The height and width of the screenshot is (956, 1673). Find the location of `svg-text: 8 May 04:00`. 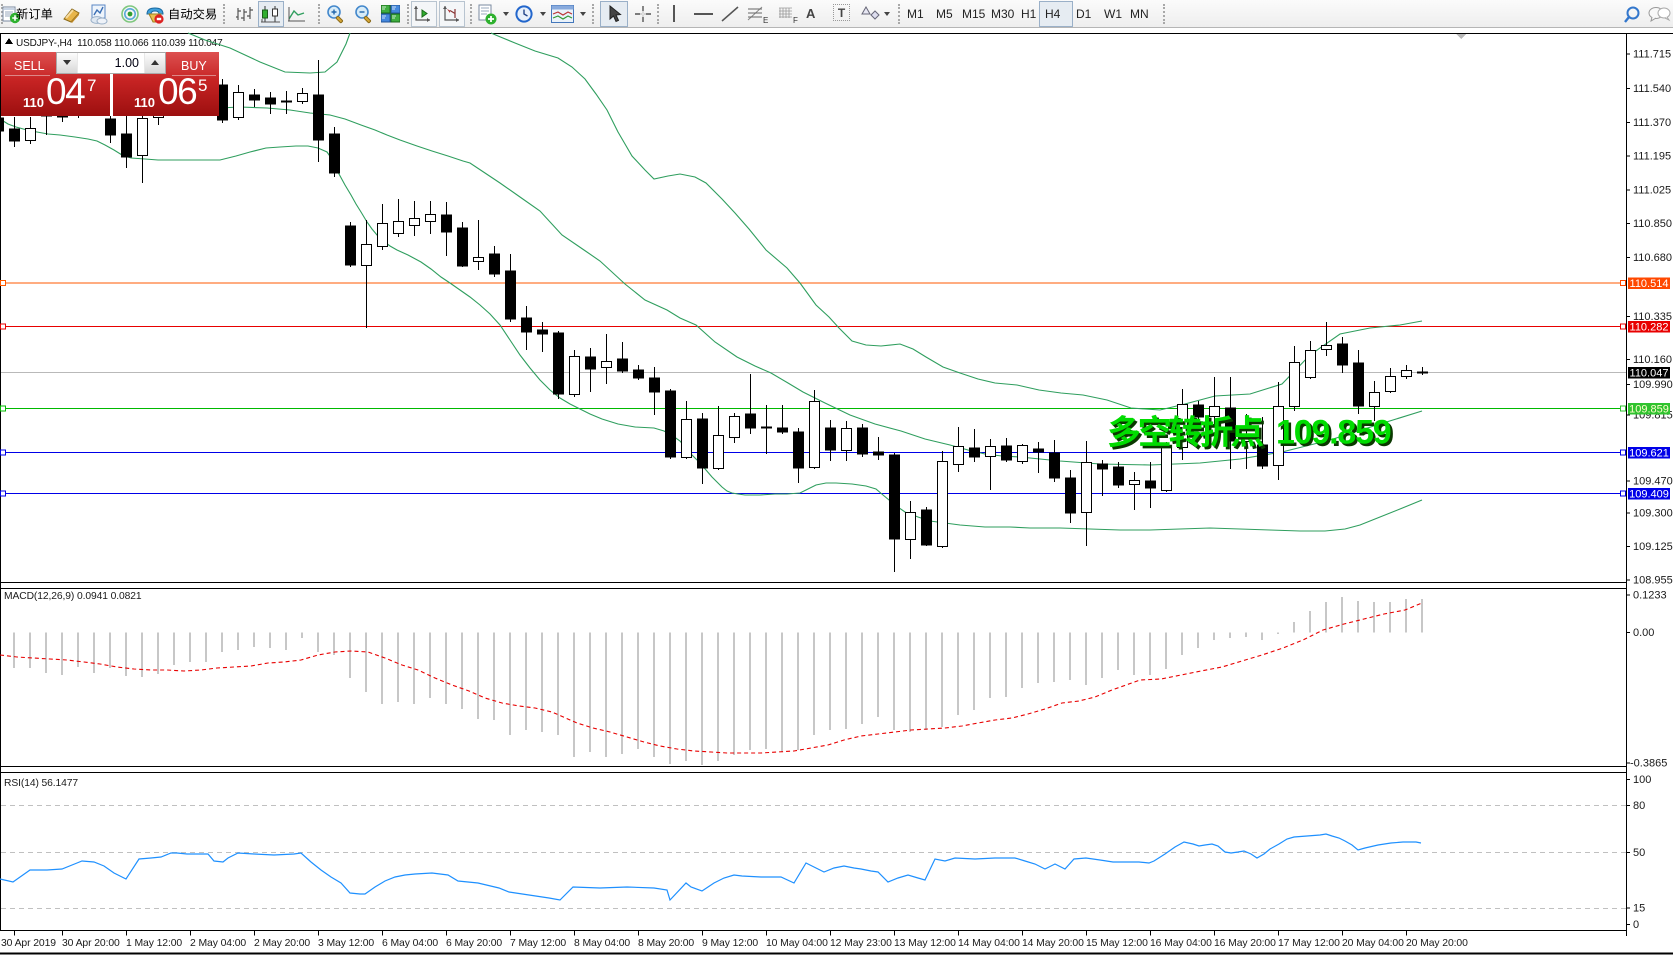

svg-text: 8 May 04:00 is located at coordinates (602, 943).